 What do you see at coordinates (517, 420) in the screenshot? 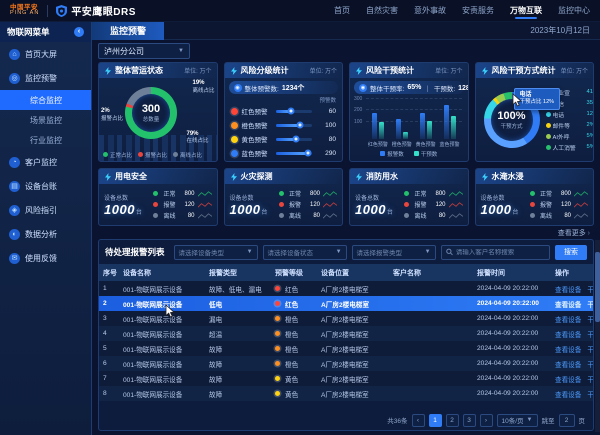
I see `page-size-select: 10条/页 ▼` at bounding box center [517, 420].